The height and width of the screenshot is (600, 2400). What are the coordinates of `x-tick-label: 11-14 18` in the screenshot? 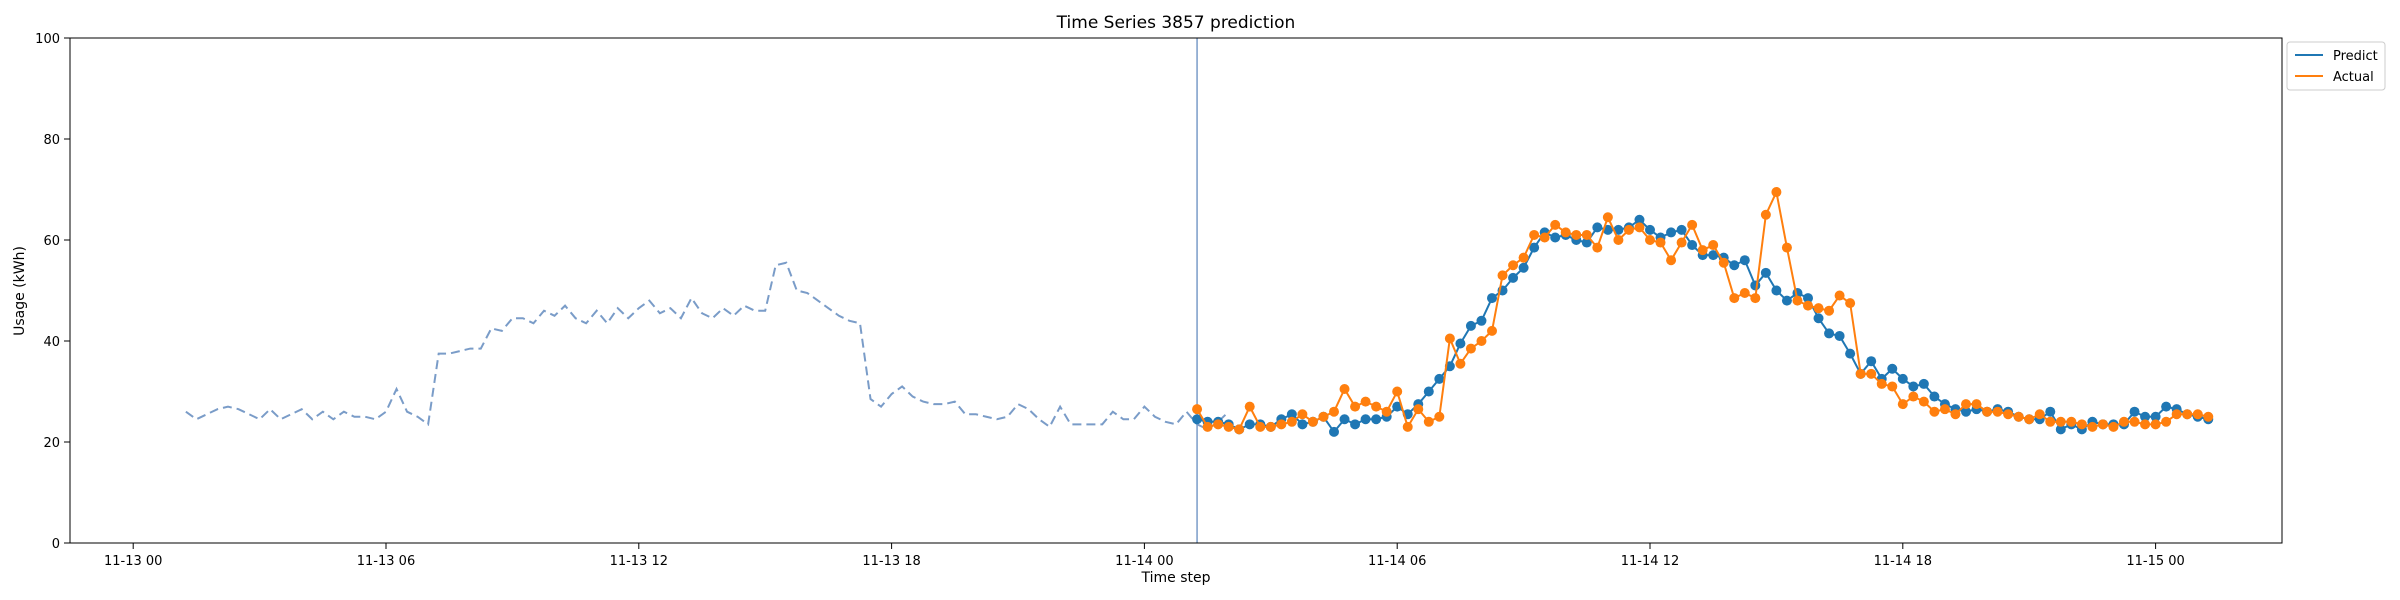 It's located at (1903, 561).